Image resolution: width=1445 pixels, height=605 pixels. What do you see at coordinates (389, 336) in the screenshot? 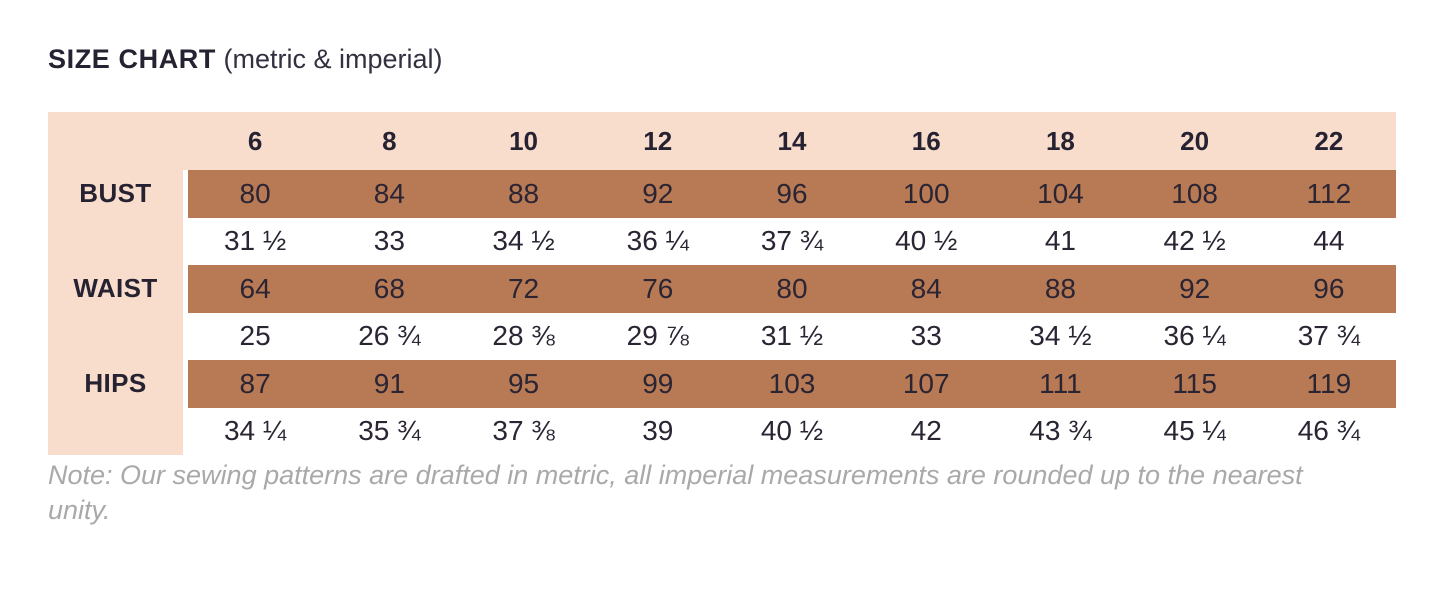
I see `imperial-cell: 26 ¾` at bounding box center [389, 336].